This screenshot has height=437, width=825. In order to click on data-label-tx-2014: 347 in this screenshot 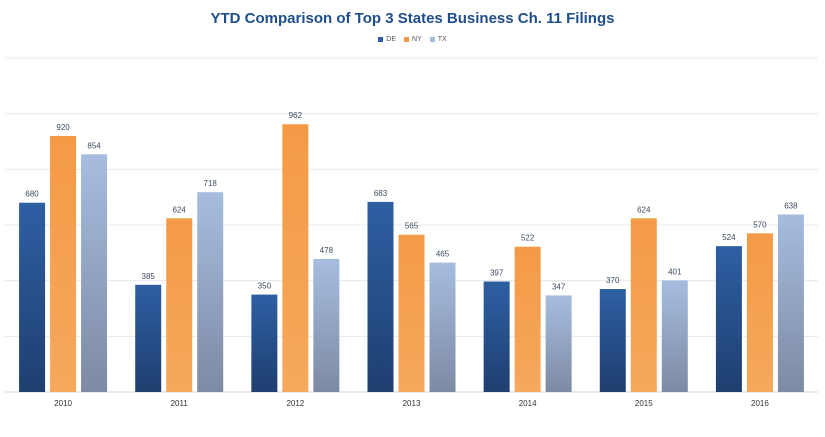, I will do `click(559, 286)`.